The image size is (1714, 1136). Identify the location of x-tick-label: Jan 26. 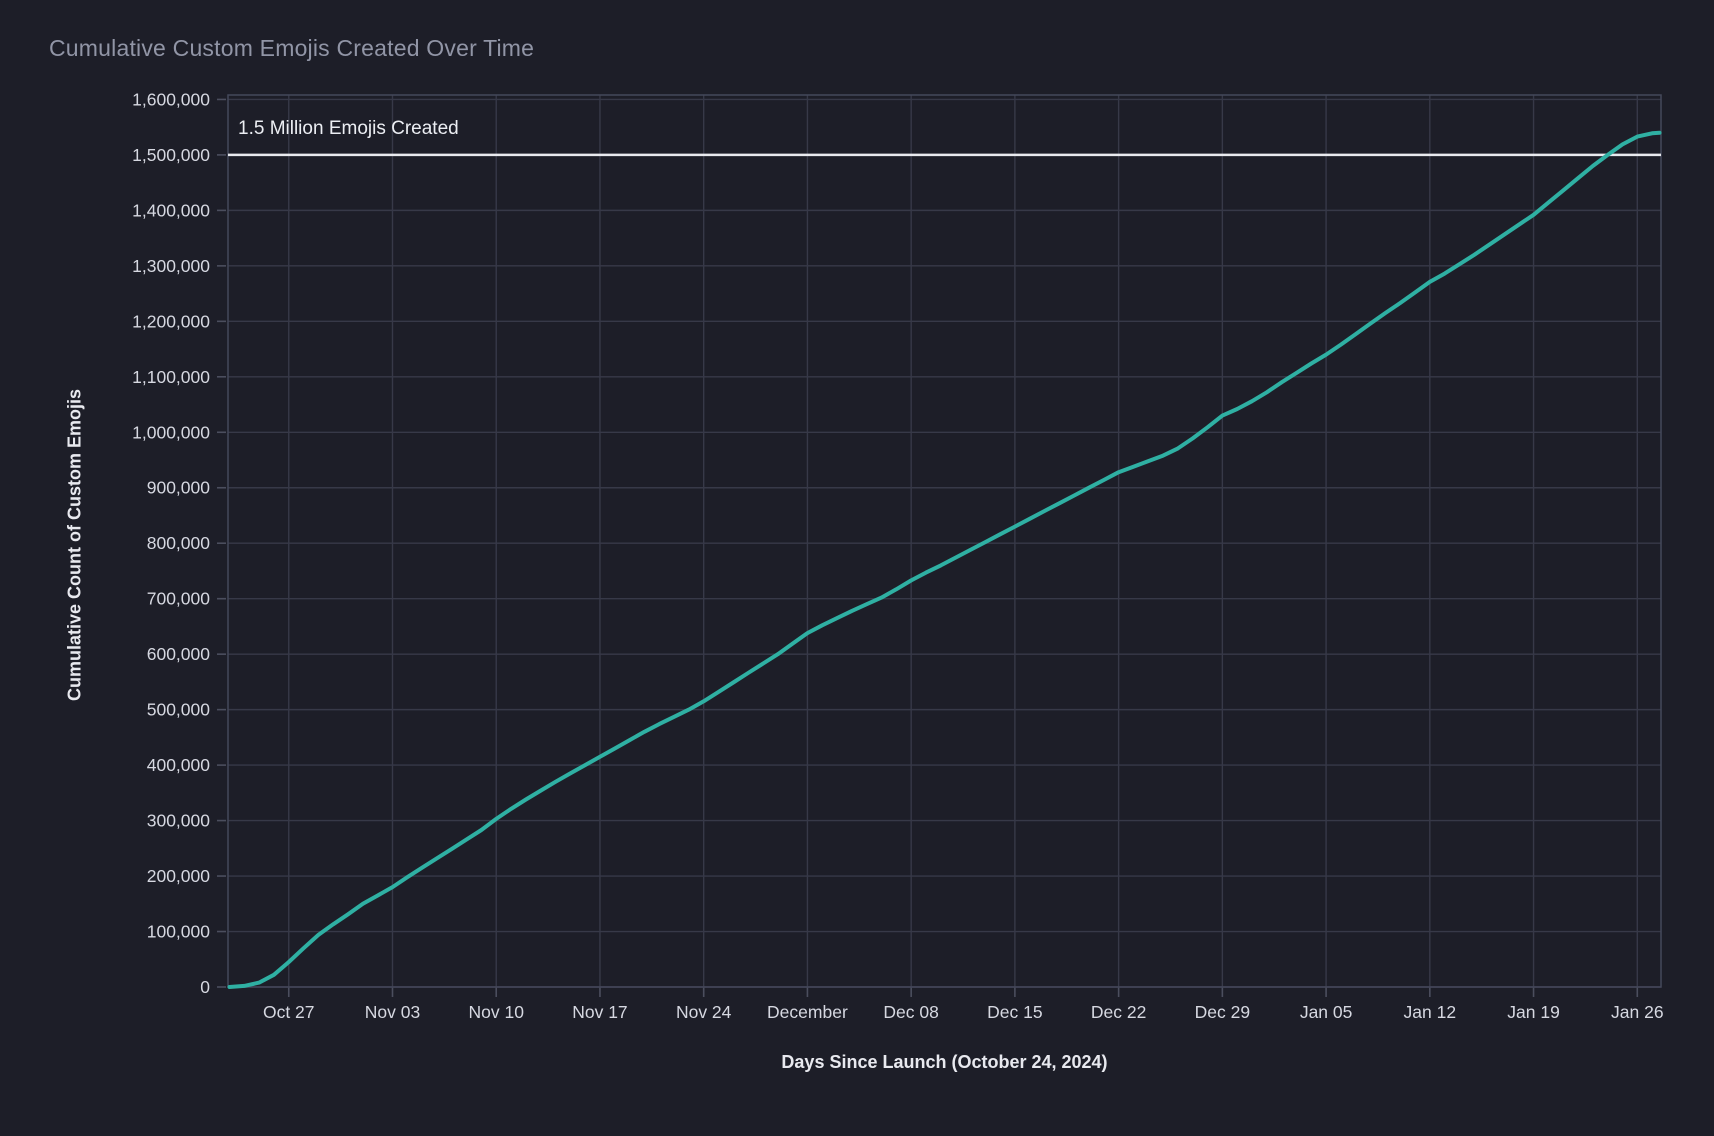
(1637, 1012).